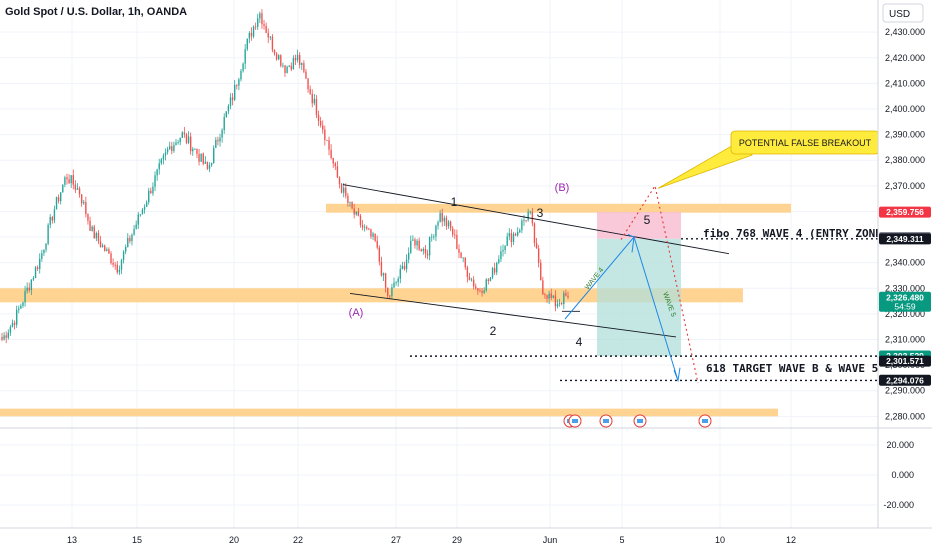  Describe the element at coordinates (621, 540) in the screenshot. I see `time-tick-label: 5` at that location.